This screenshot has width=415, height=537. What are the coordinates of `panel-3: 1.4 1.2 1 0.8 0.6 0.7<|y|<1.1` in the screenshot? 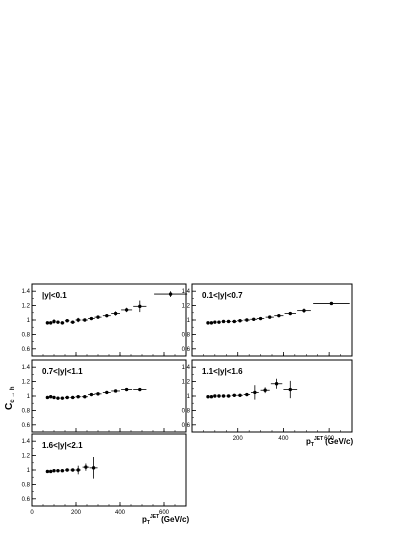 It's located at (104, 396).